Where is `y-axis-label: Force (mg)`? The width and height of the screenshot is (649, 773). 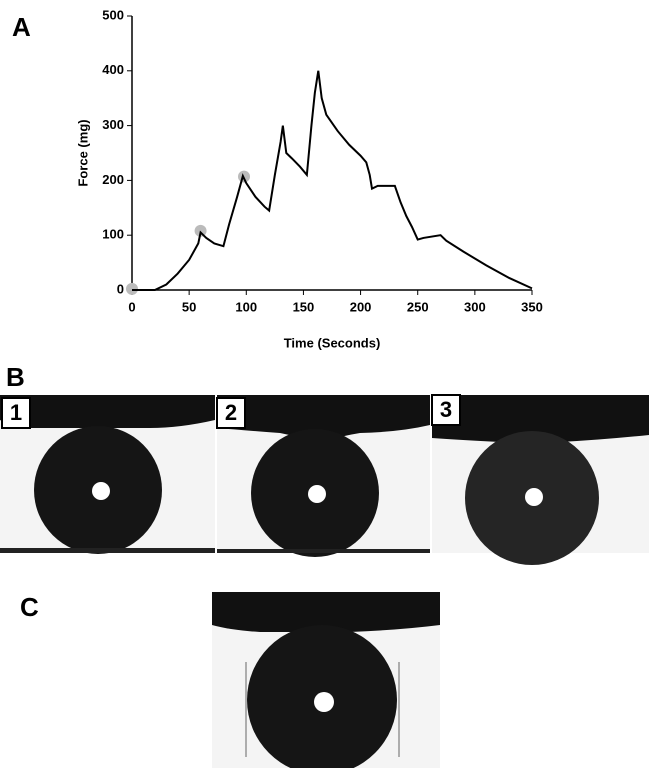
y-axis-label: Force (mg) is located at coordinates (82, 152).